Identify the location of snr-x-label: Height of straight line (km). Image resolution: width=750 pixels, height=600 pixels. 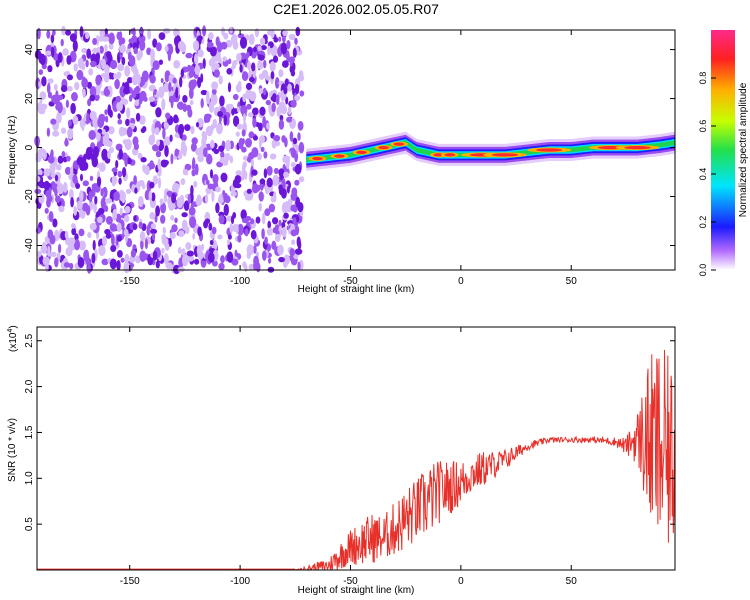
(356, 590).